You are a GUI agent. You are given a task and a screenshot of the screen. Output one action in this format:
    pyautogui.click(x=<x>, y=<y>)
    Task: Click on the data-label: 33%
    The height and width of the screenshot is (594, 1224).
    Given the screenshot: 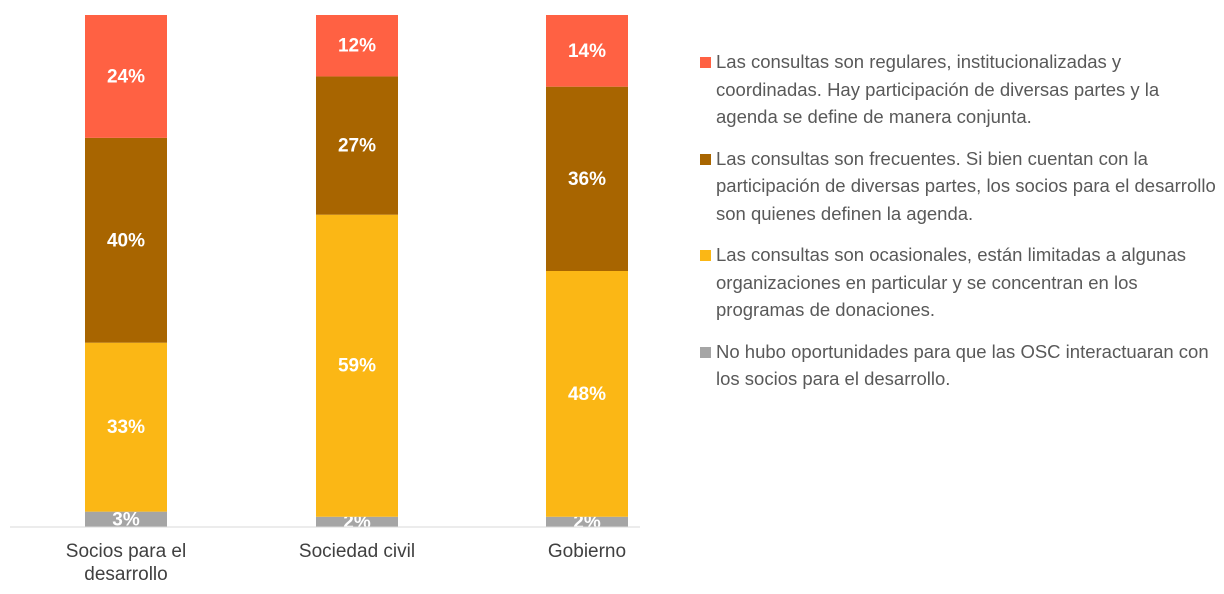 What is the action you would take?
    pyautogui.click(x=126, y=427)
    